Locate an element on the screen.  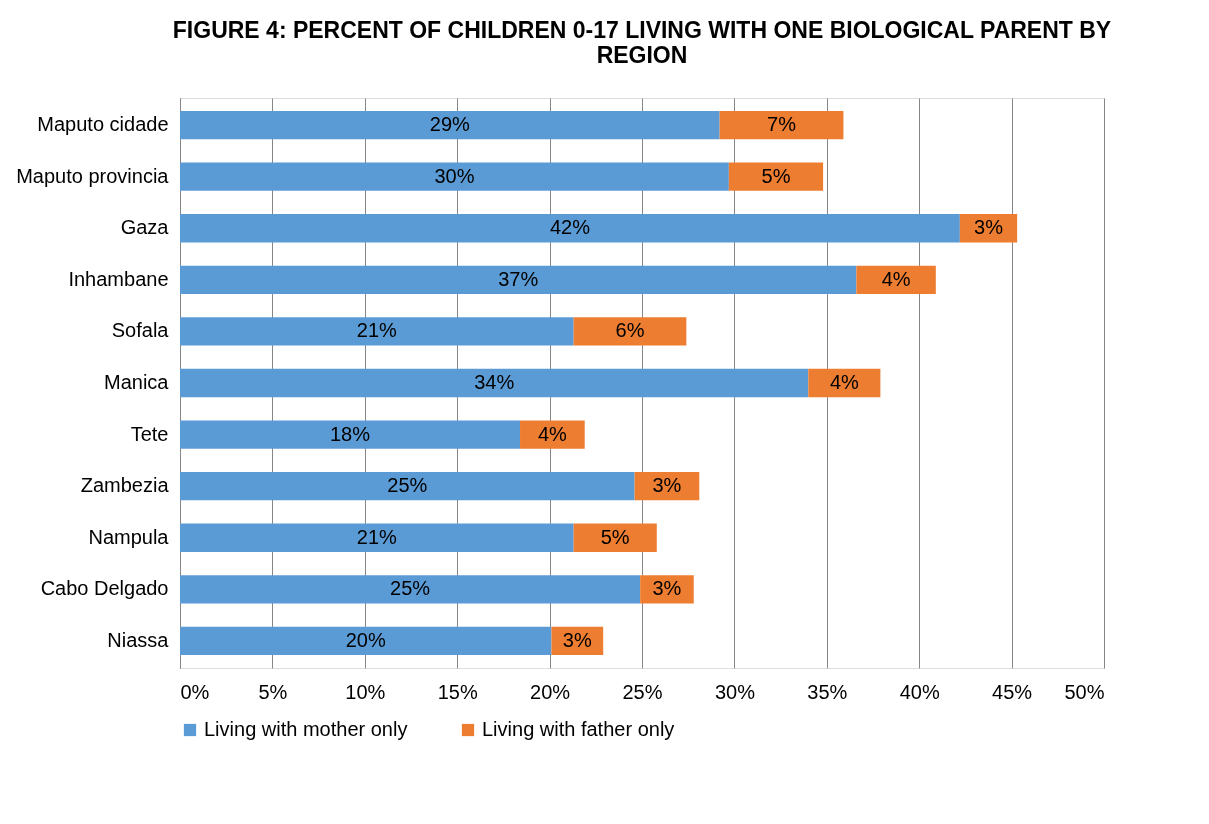
chart-title: FIGURE 4: PERCENT OF CHILDREN 0-17 LIVING WITH ONE BIOLOGICAL PARENT BY REGION is located at coordinates (642, 42).